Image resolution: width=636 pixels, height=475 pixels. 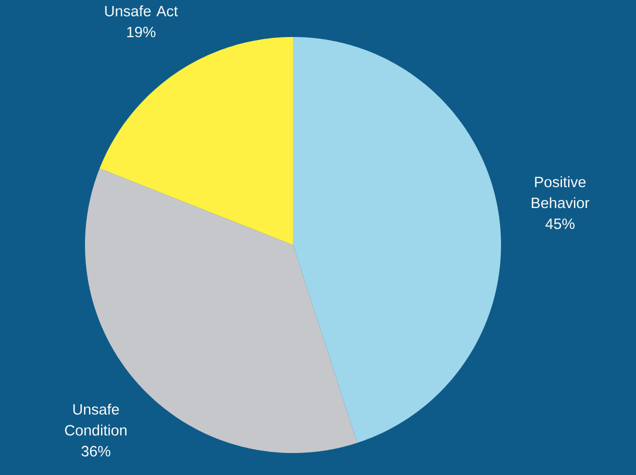 What do you see at coordinates (561, 192) in the screenshot?
I see `slice-label: Positive Behavior` at bounding box center [561, 192].